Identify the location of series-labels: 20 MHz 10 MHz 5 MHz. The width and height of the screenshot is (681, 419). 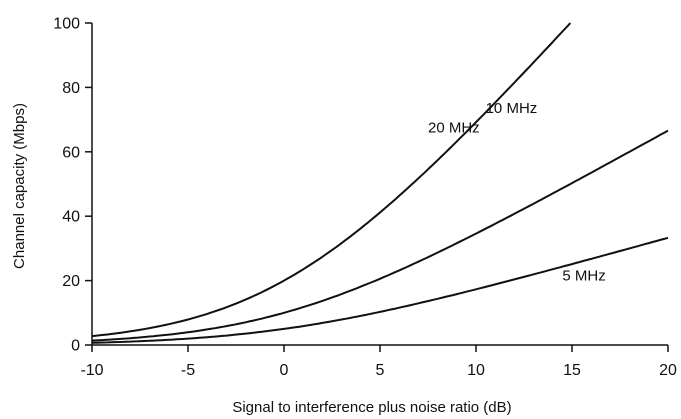
(517, 192).